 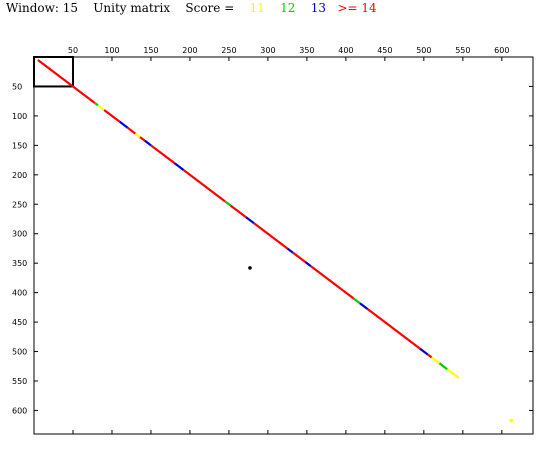 What do you see at coordinates (42, 8) in the screenshot?
I see `window-label: Window: 15` at bounding box center [42, 8].